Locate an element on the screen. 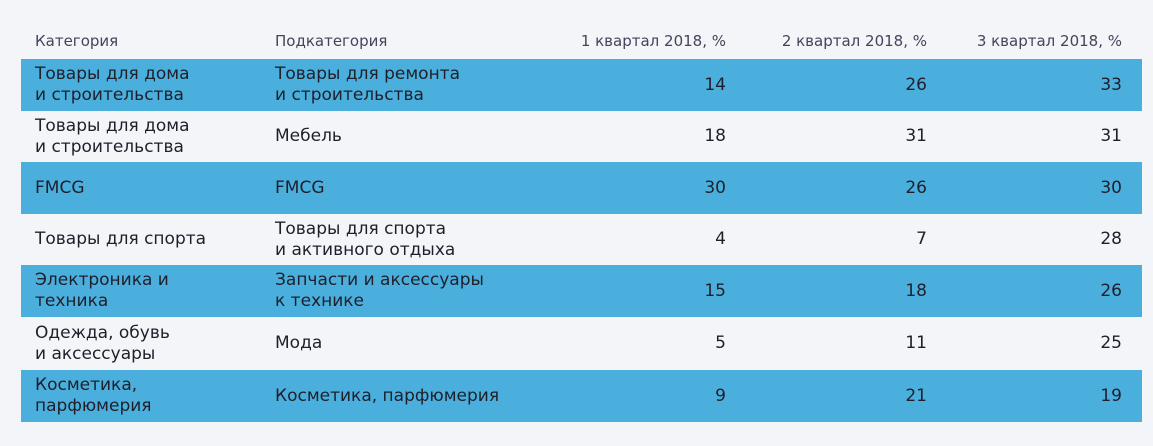 The image size is (1153, 446). header-subcategory: Подкатегория is located at coordinates (331, 40).